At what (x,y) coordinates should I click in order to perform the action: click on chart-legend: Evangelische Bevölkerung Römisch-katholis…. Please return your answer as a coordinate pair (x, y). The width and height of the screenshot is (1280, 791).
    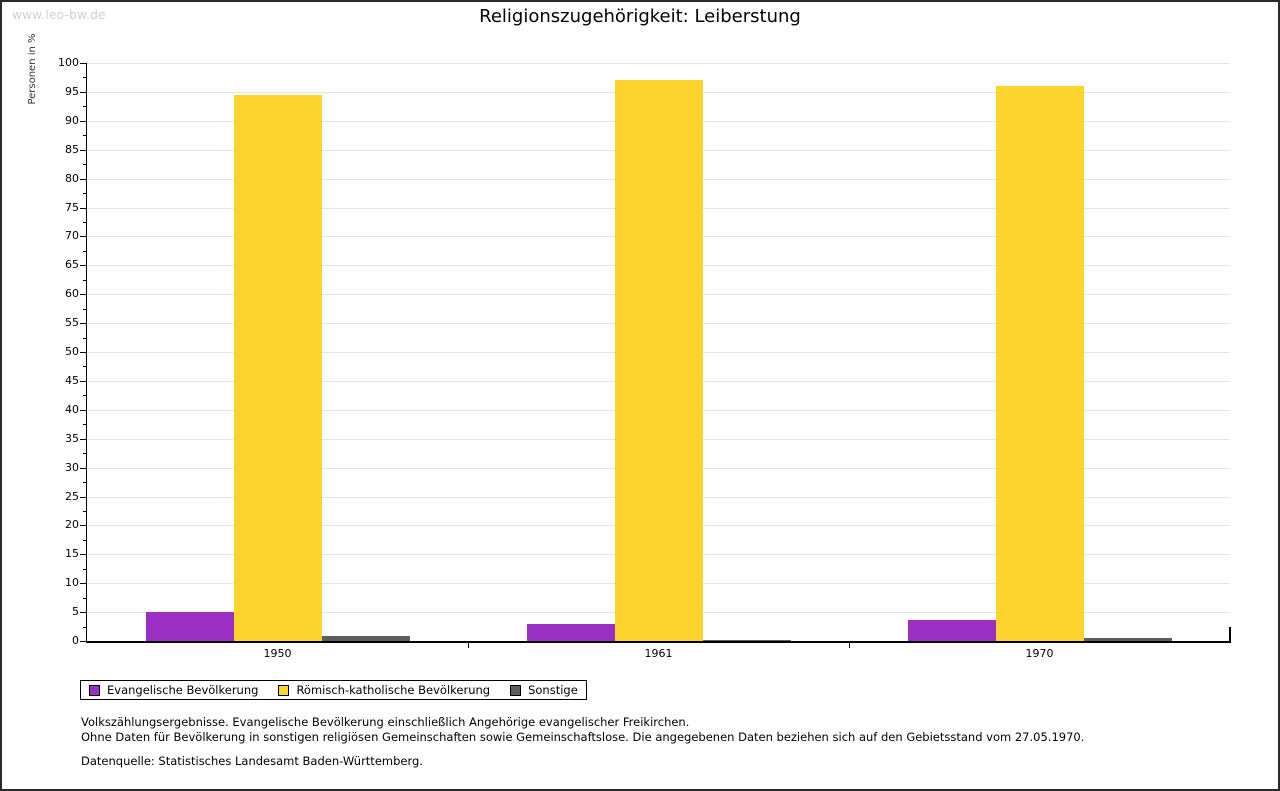
    Looking at the image, I should click on (333, 690).